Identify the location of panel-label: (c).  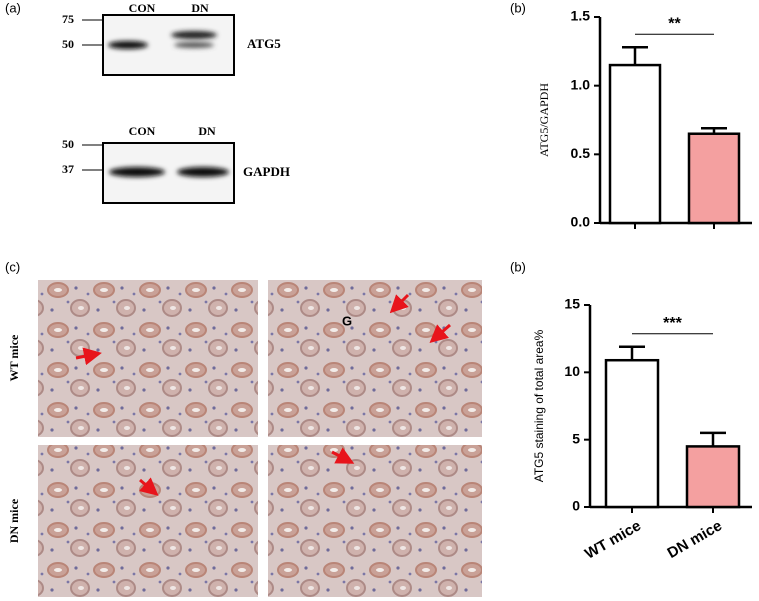
(12, 266).